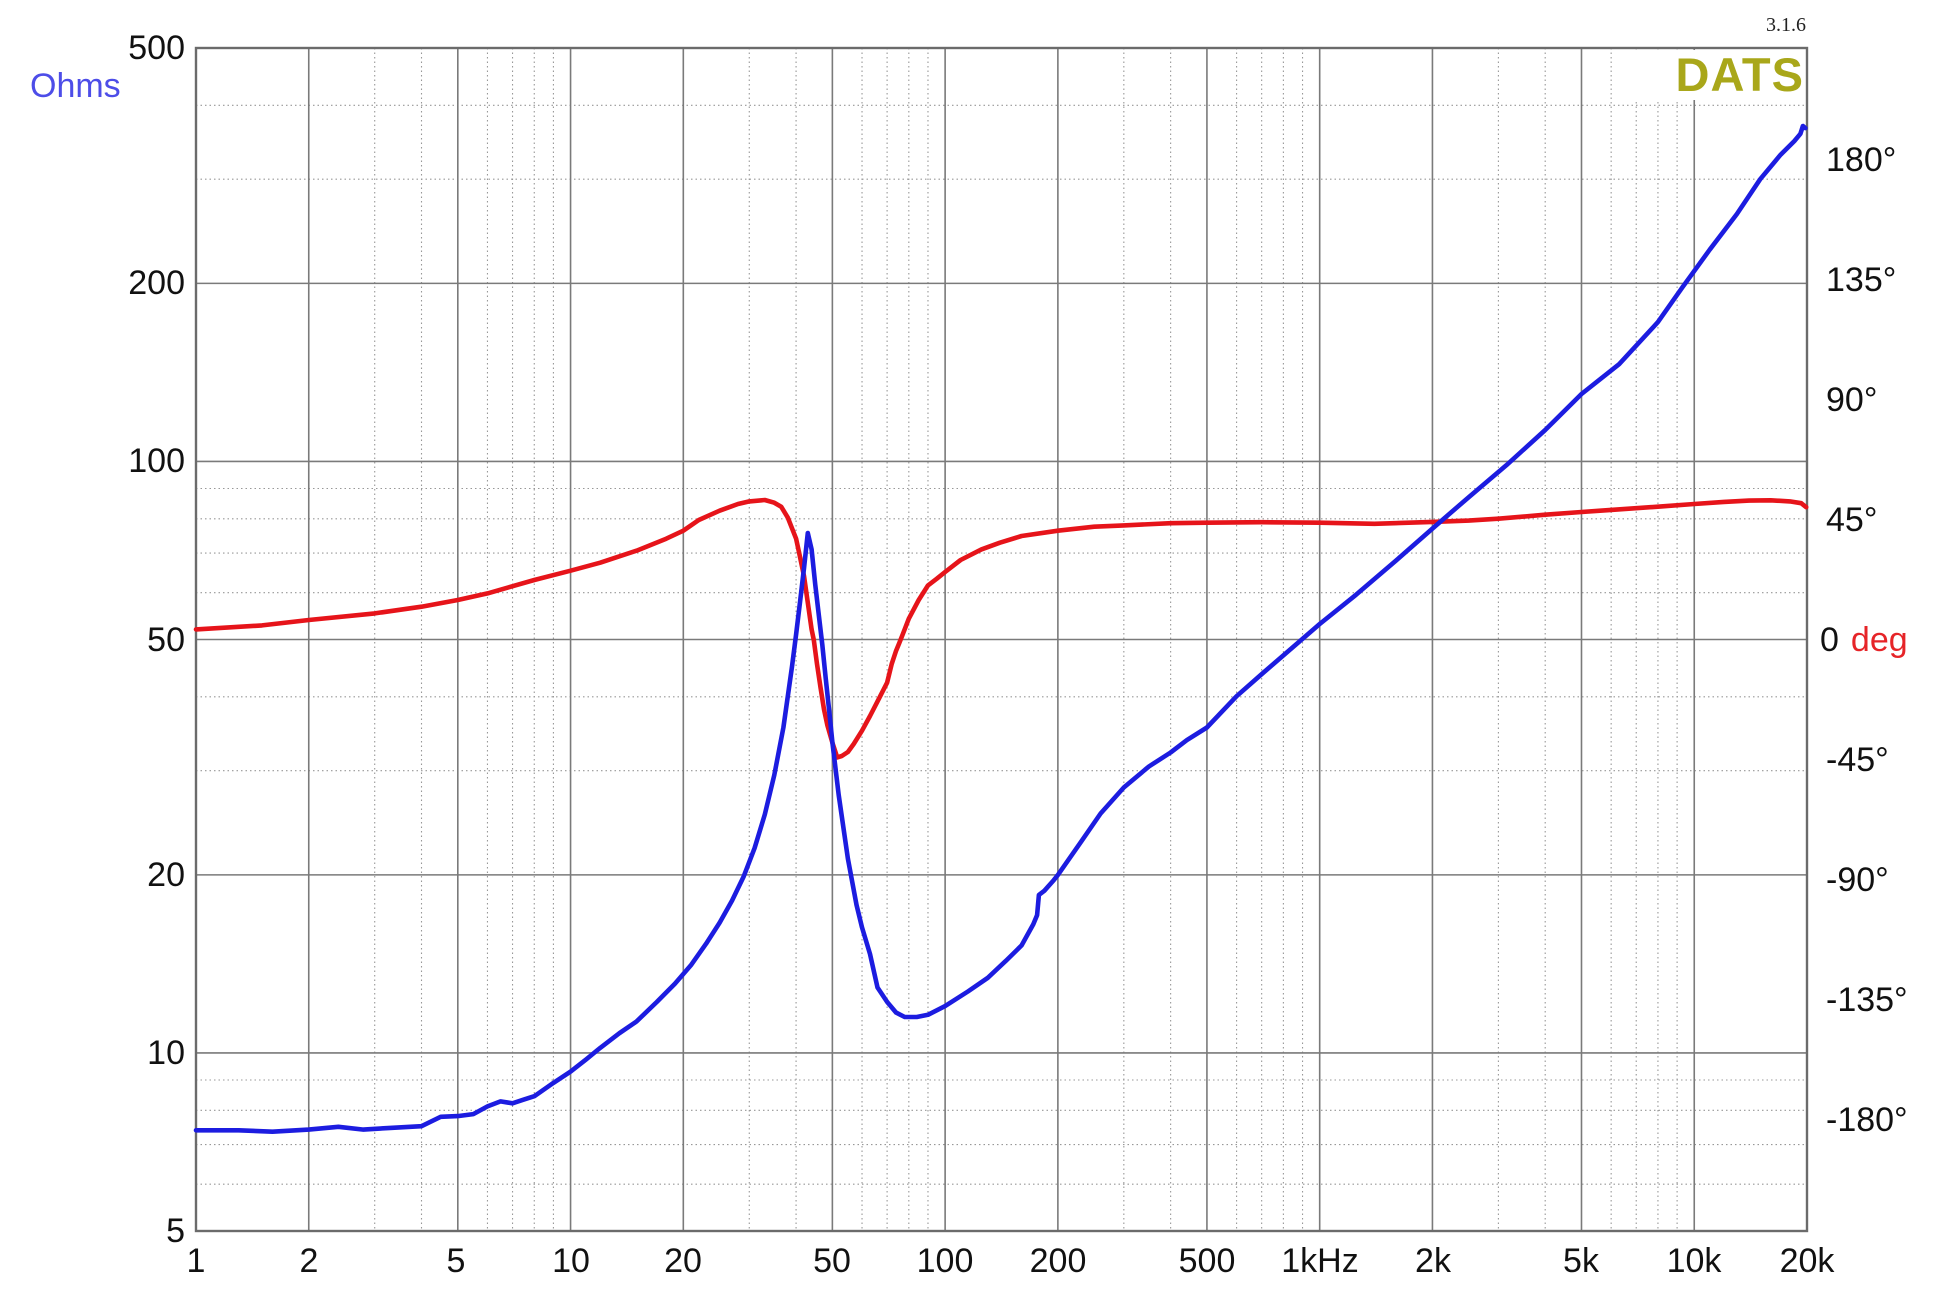 The width and height of the screenshot is (1946, 1293). Describe the element at coordinates (175, 1231) in the screenshot. I see `left-tick-5: 5` at that location.